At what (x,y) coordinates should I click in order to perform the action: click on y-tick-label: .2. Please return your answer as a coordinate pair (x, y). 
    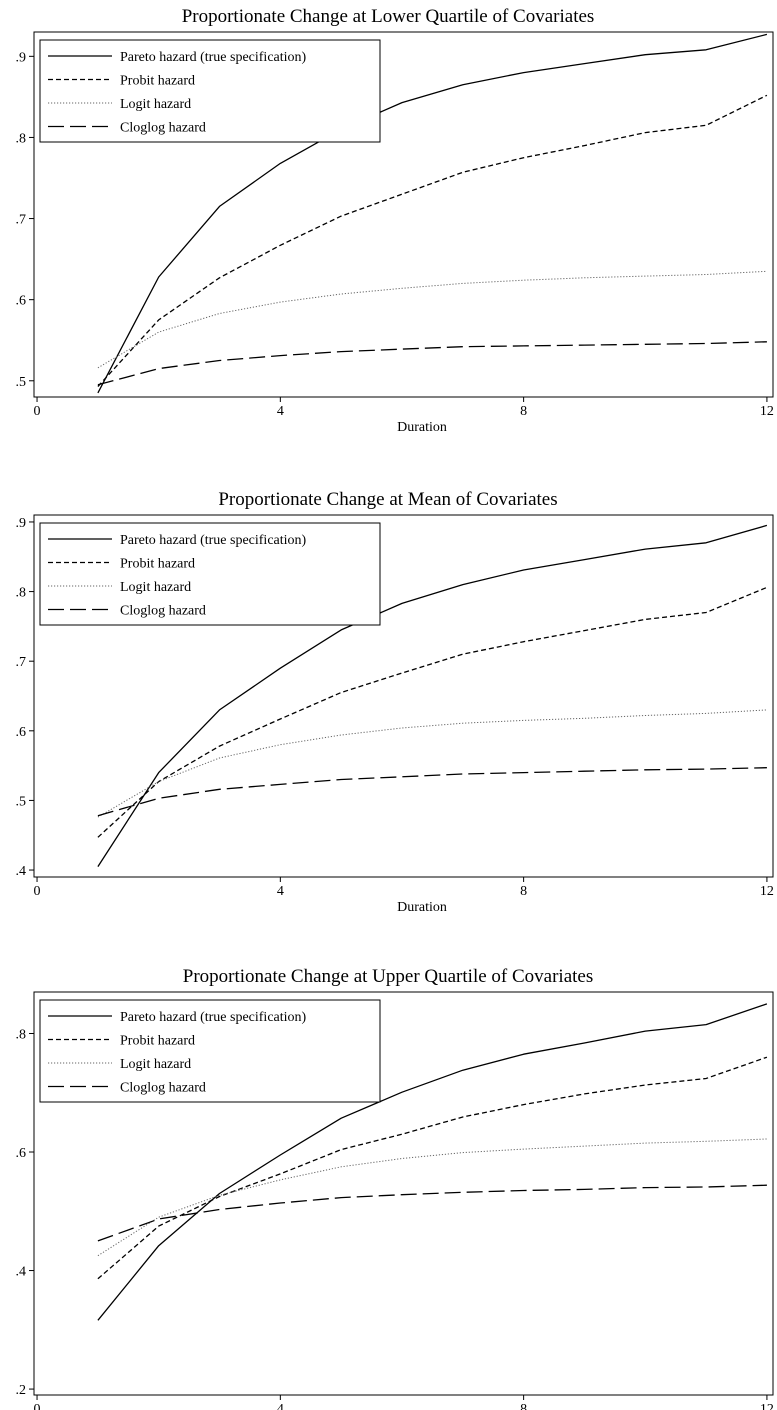
    Looking at the image, I should click on (21, 1390).